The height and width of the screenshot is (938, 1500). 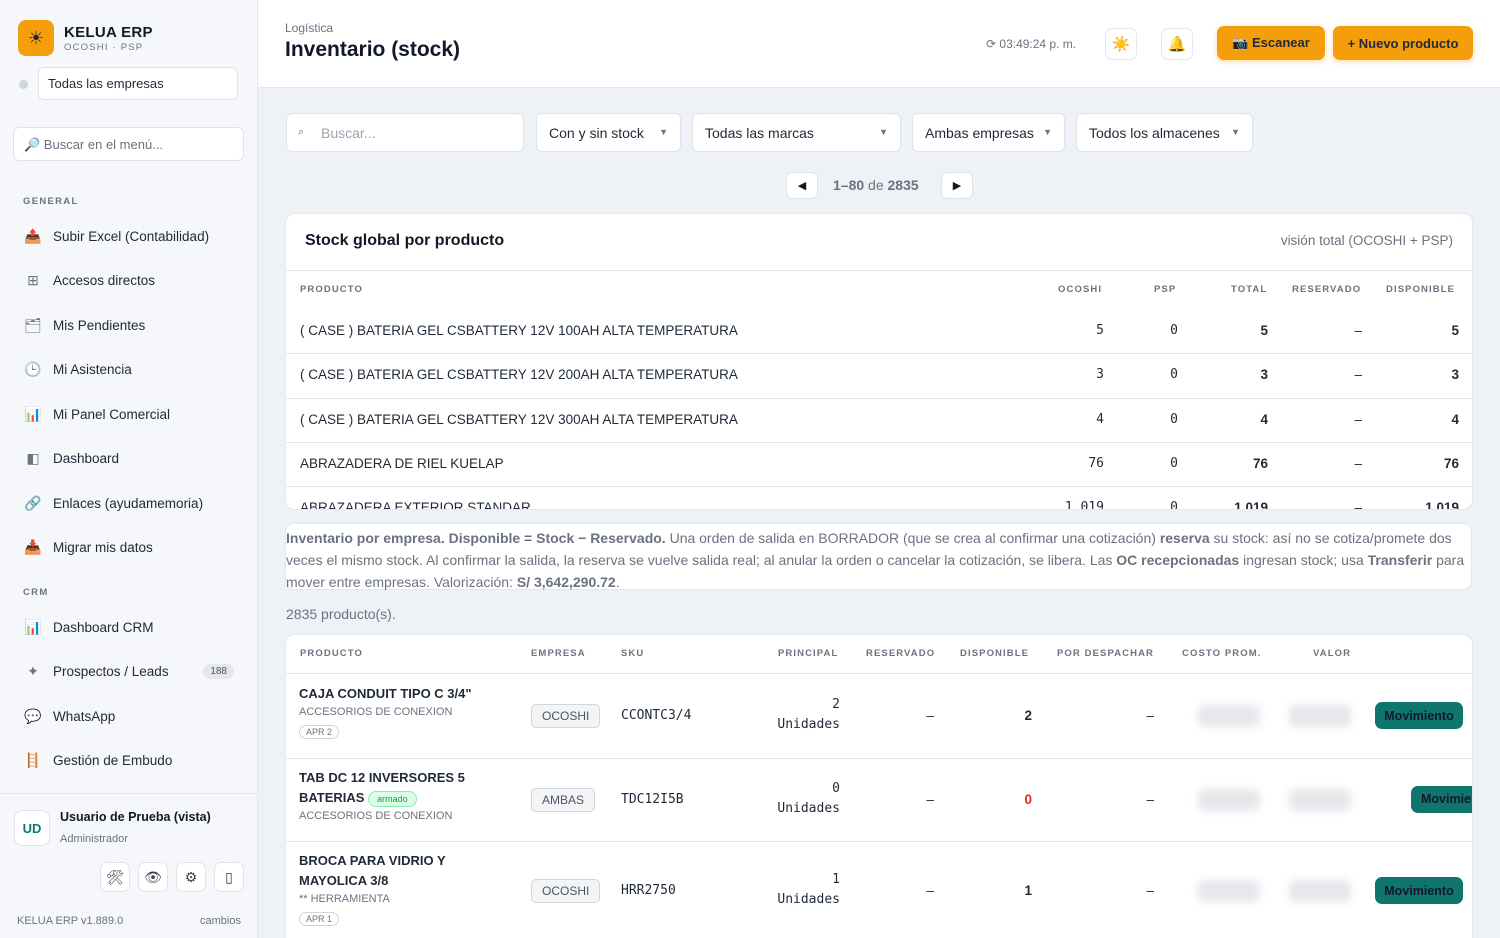 I want to click on stock-filter-select: Con y sin stock ▼, so click(x=608, y=132).